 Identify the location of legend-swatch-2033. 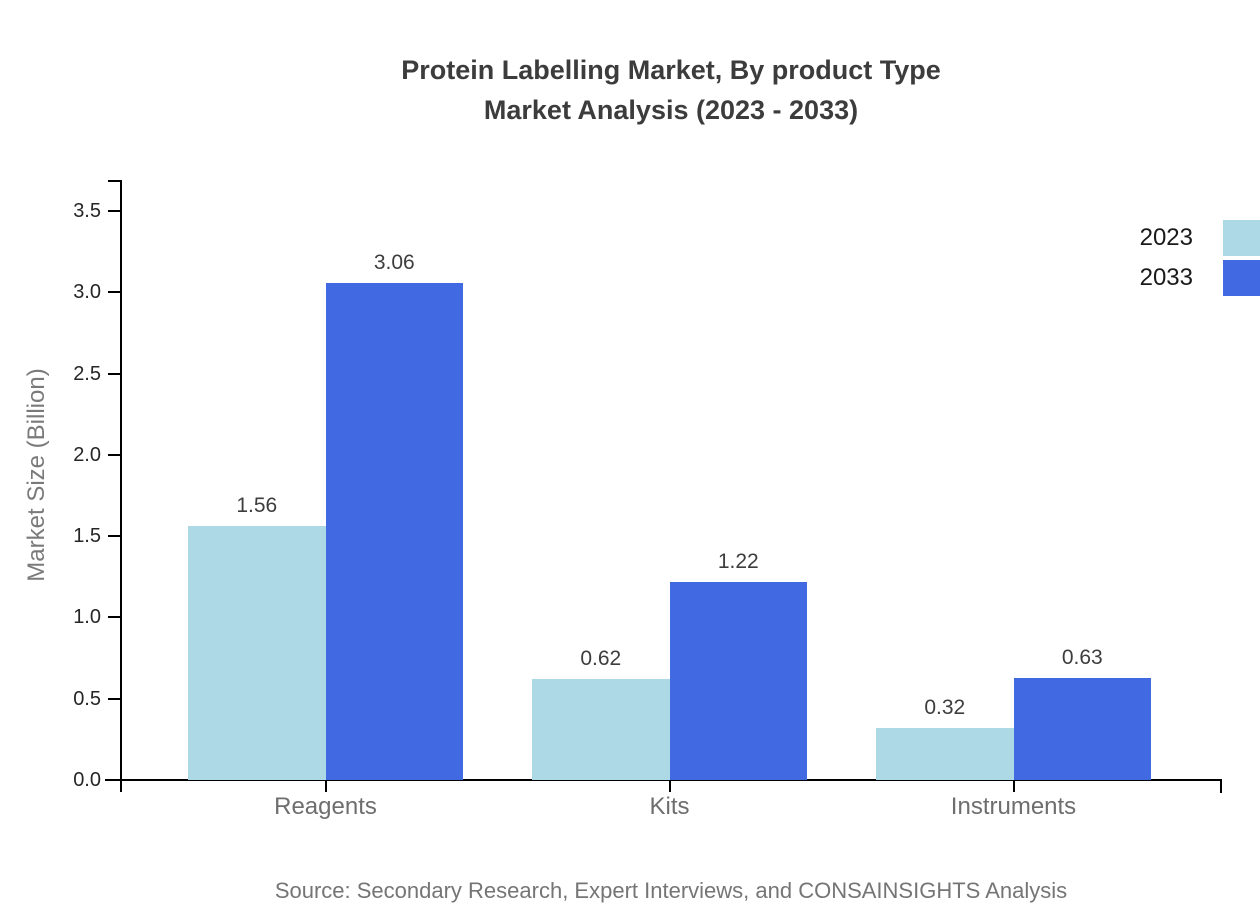
(1241, 278).